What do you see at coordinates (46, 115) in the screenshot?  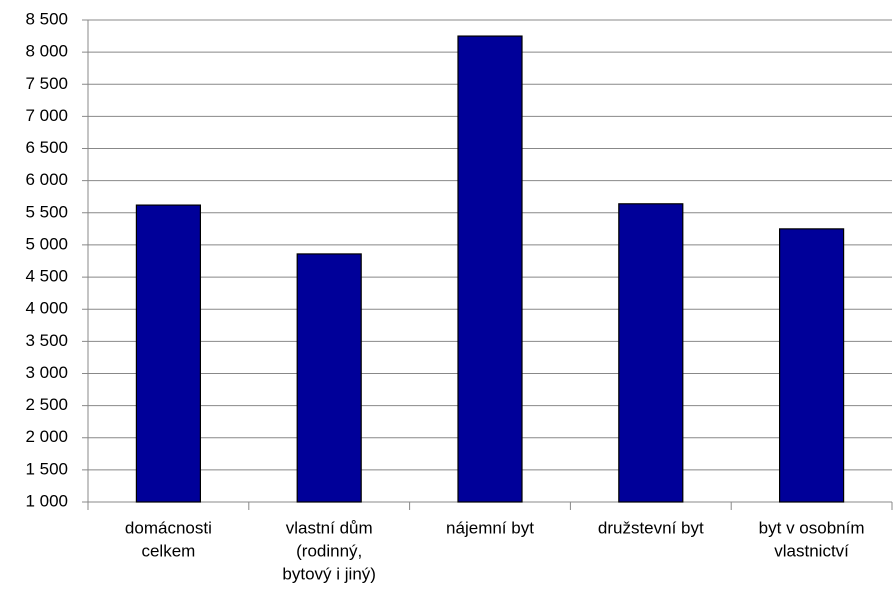 I see `y-tick-label: 7 000` at bounding box center [46, 115].